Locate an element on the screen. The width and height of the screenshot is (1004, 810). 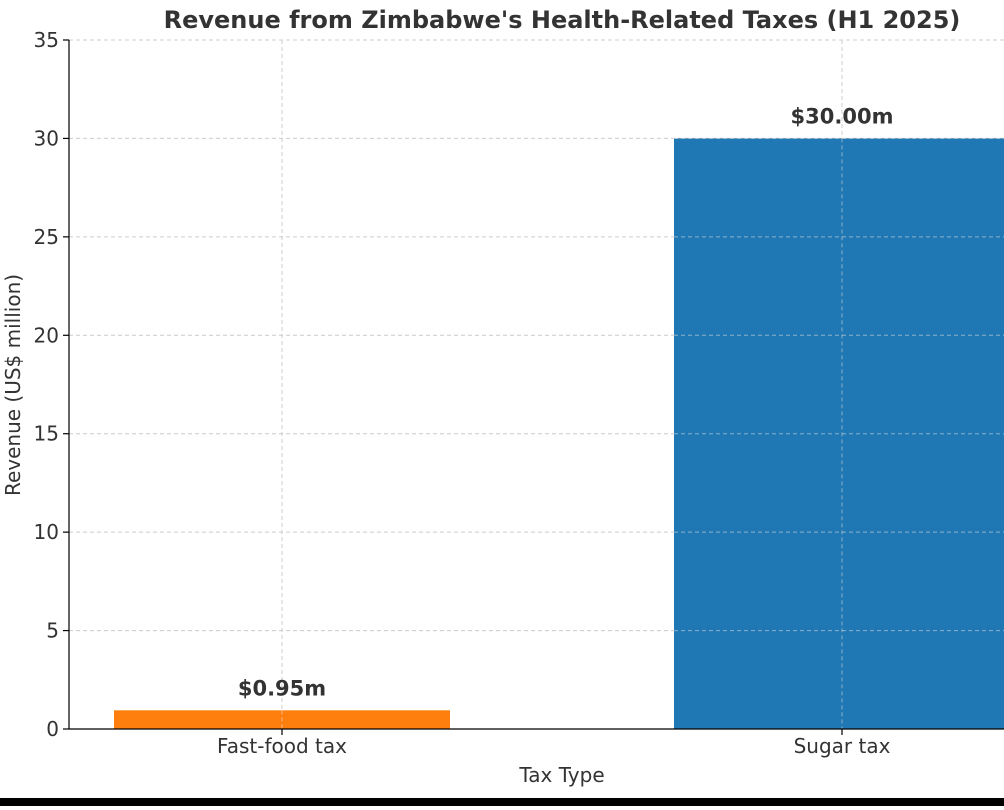
y-axis-label: Revenue (US$ million) is located at coordinates (13, 385).